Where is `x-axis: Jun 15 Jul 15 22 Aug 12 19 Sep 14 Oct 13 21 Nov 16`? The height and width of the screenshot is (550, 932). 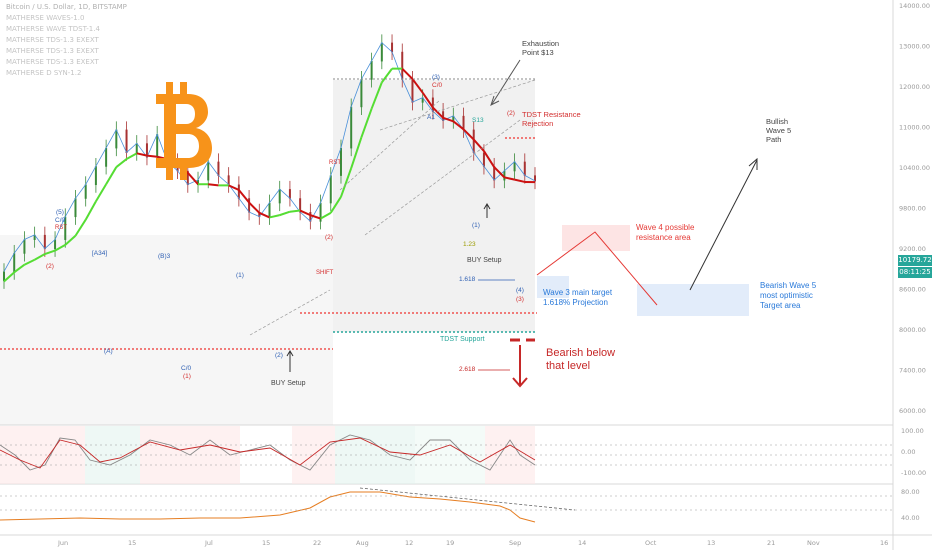 x-axis: Jun 15 Jul 15 22 Aug 12 19 Sep 14 Oct 13 21 Nov 16 is located at coordinates (472, 543).